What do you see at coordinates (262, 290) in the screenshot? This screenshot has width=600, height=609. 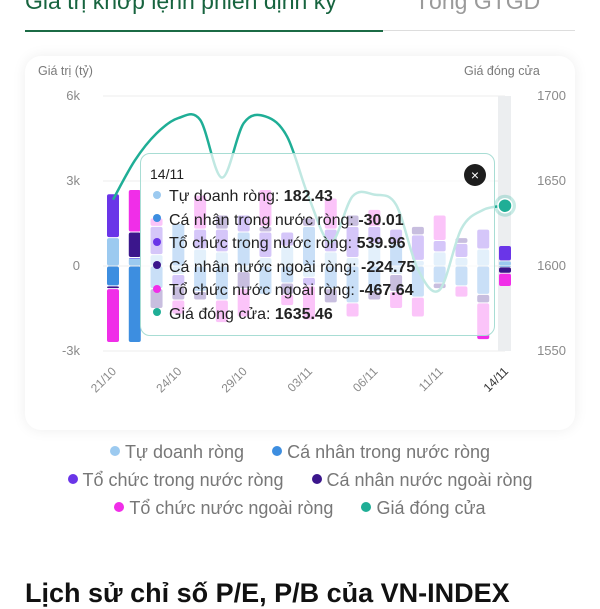 I see `tooltip-label: Tổ chức nước ngoài ròng:` at bounding box center [262, 290].